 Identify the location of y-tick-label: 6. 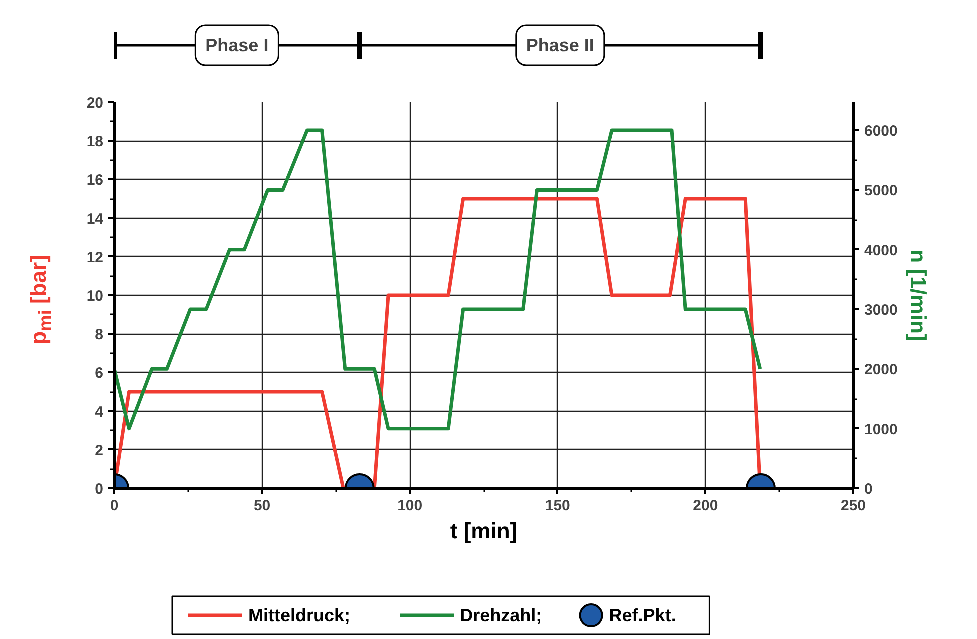
(99, 373).